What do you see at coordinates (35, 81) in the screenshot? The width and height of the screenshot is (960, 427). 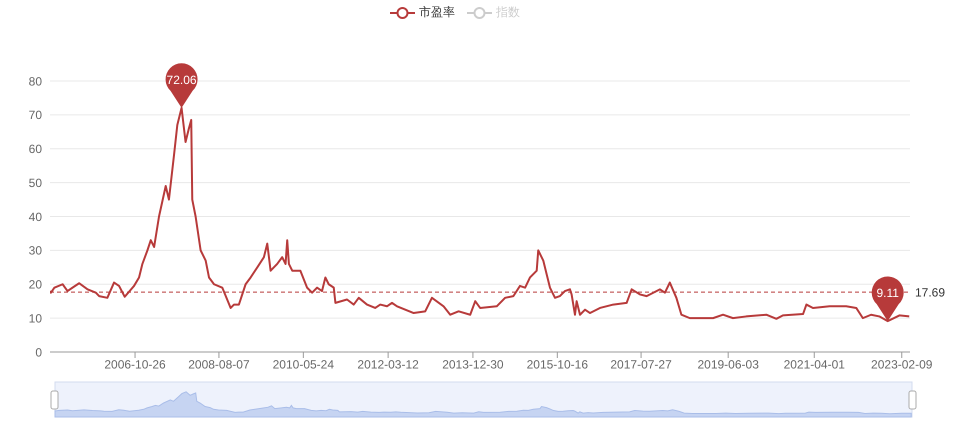 I see `y-tick-label: 80` at bounding box center [35, 81].